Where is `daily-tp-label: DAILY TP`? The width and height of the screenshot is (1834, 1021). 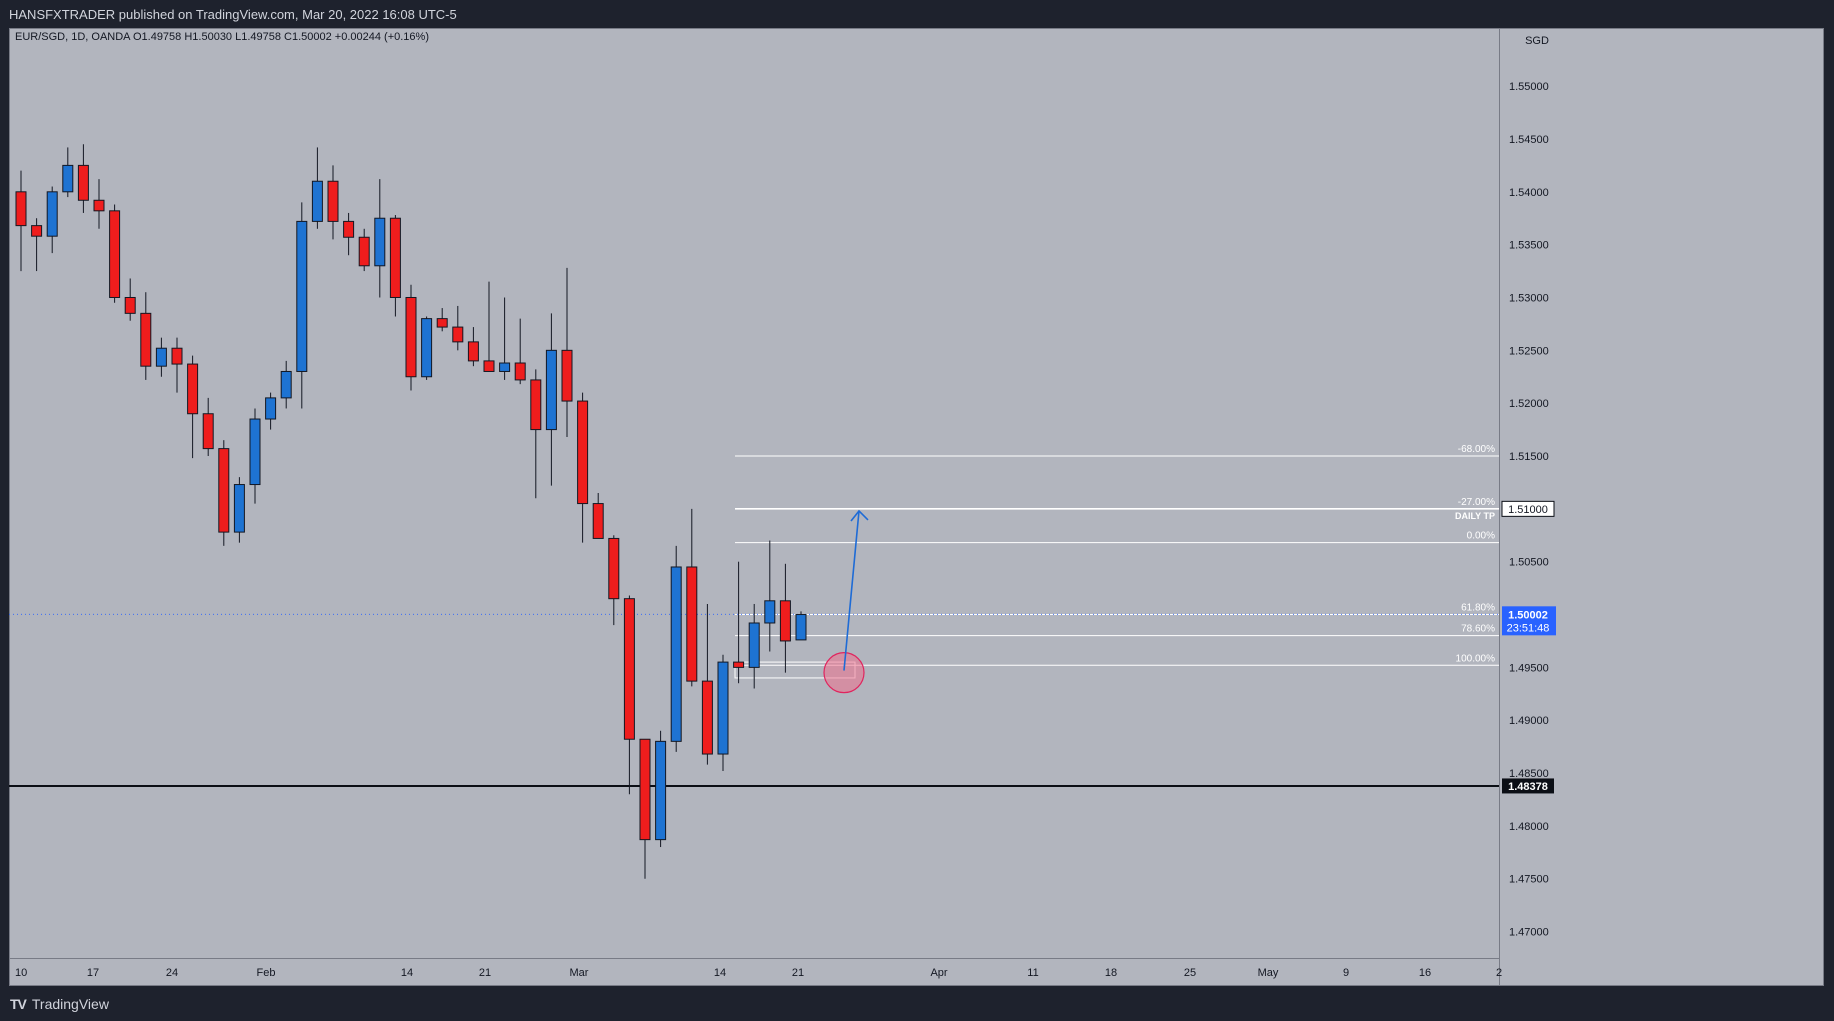 daily-tp-label: DAILY TP is located at coordinates (1475, 516).